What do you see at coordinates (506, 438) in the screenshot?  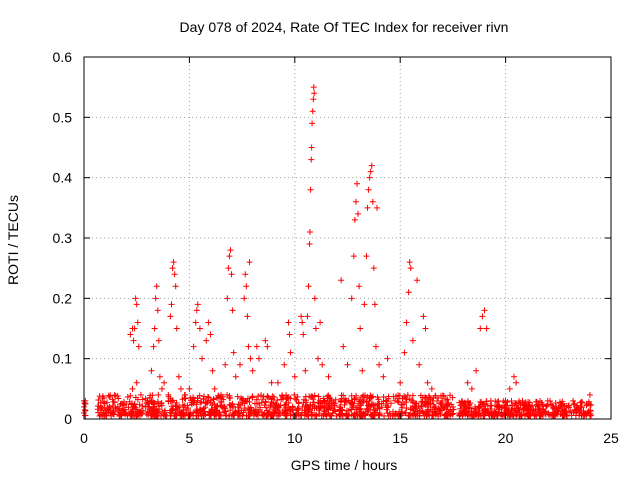 I see `x-tick-label: 20` at bounding box center [506, 438].